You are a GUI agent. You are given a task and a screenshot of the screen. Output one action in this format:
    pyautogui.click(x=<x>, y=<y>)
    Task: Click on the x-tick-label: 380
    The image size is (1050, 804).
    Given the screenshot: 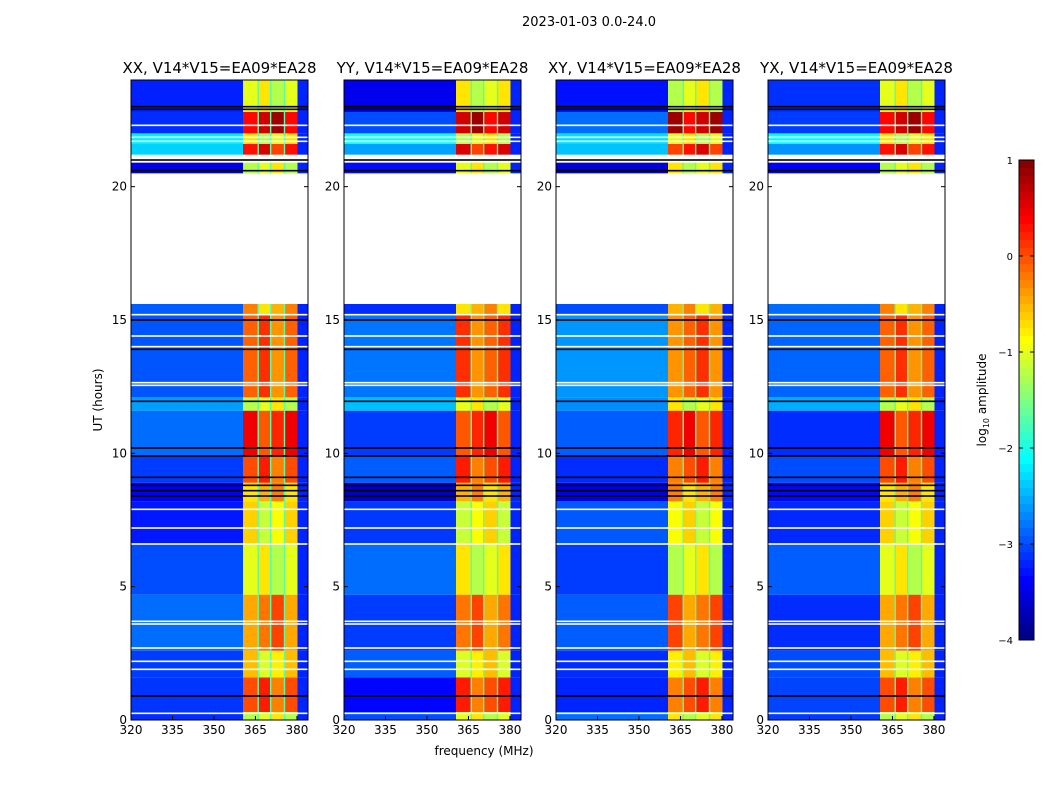 What is the action you would take?
    pyautogui.click(x=296, y=730)
    